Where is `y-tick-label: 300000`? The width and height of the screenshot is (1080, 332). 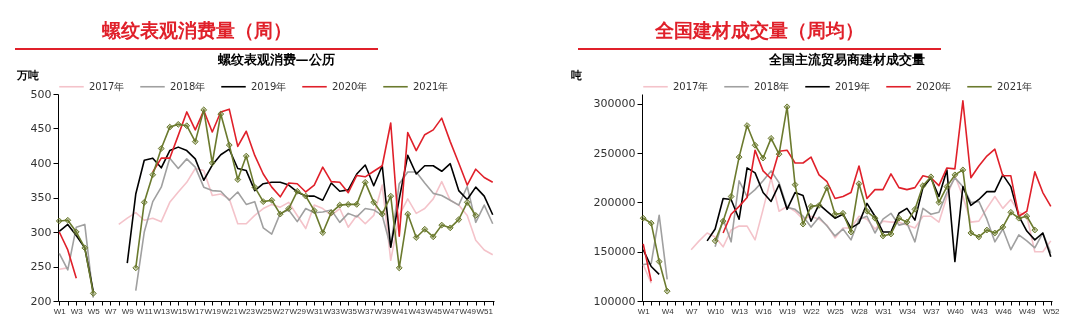 y-tick-label: 300000 is located at coordinates (614, 104).